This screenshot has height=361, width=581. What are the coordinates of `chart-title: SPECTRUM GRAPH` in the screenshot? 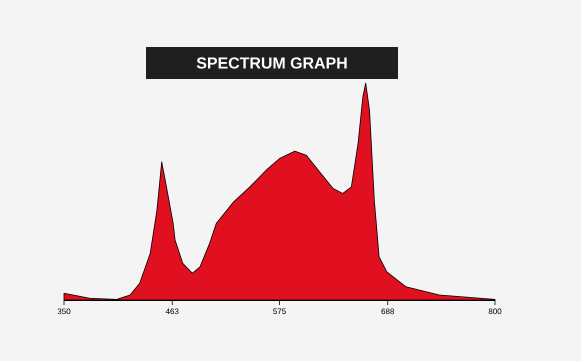 It's located at (271, 63).